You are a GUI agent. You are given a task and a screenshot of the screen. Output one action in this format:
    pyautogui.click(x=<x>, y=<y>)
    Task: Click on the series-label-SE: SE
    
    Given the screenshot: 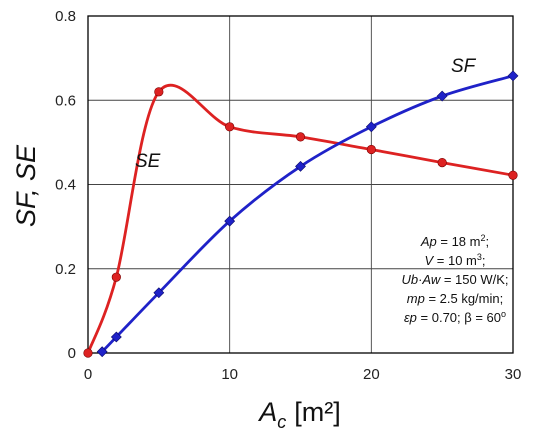 What is the action you would take?
    pyautogui.click(x=148, y=161)
    